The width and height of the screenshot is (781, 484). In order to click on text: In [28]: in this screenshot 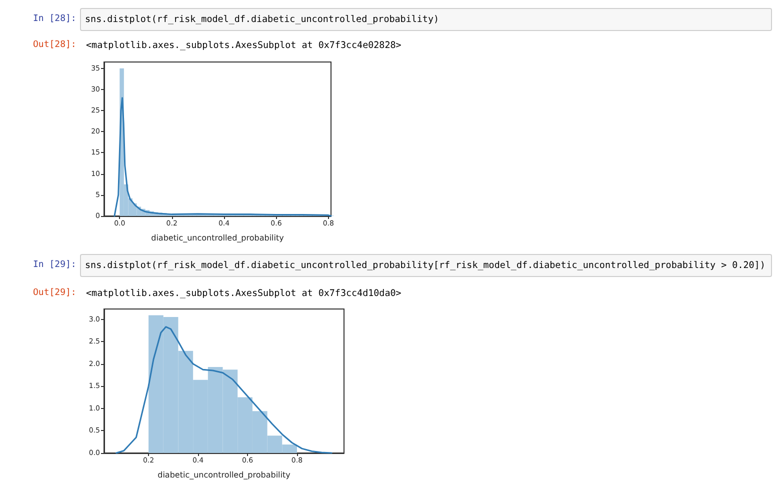, I will do `click(54, 19)`.